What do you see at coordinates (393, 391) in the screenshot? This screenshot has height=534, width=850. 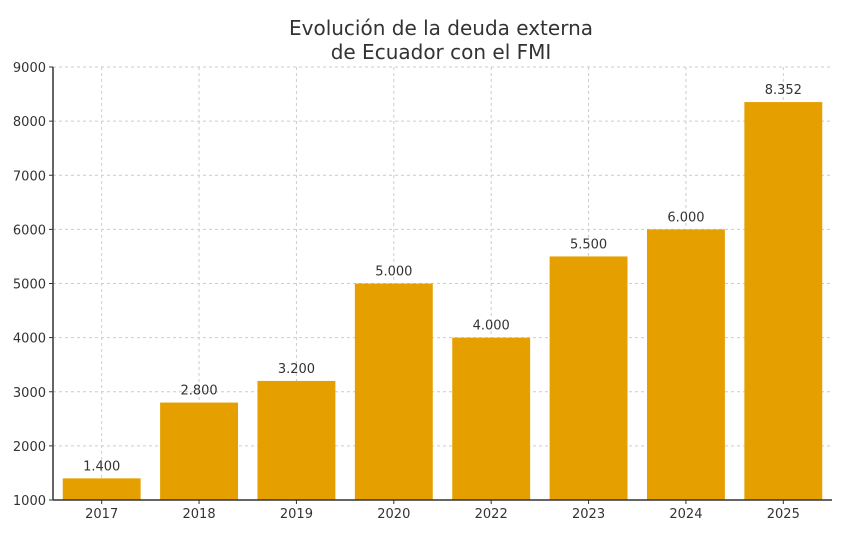 I see `bar-2020` at bounding box center [393, 391].